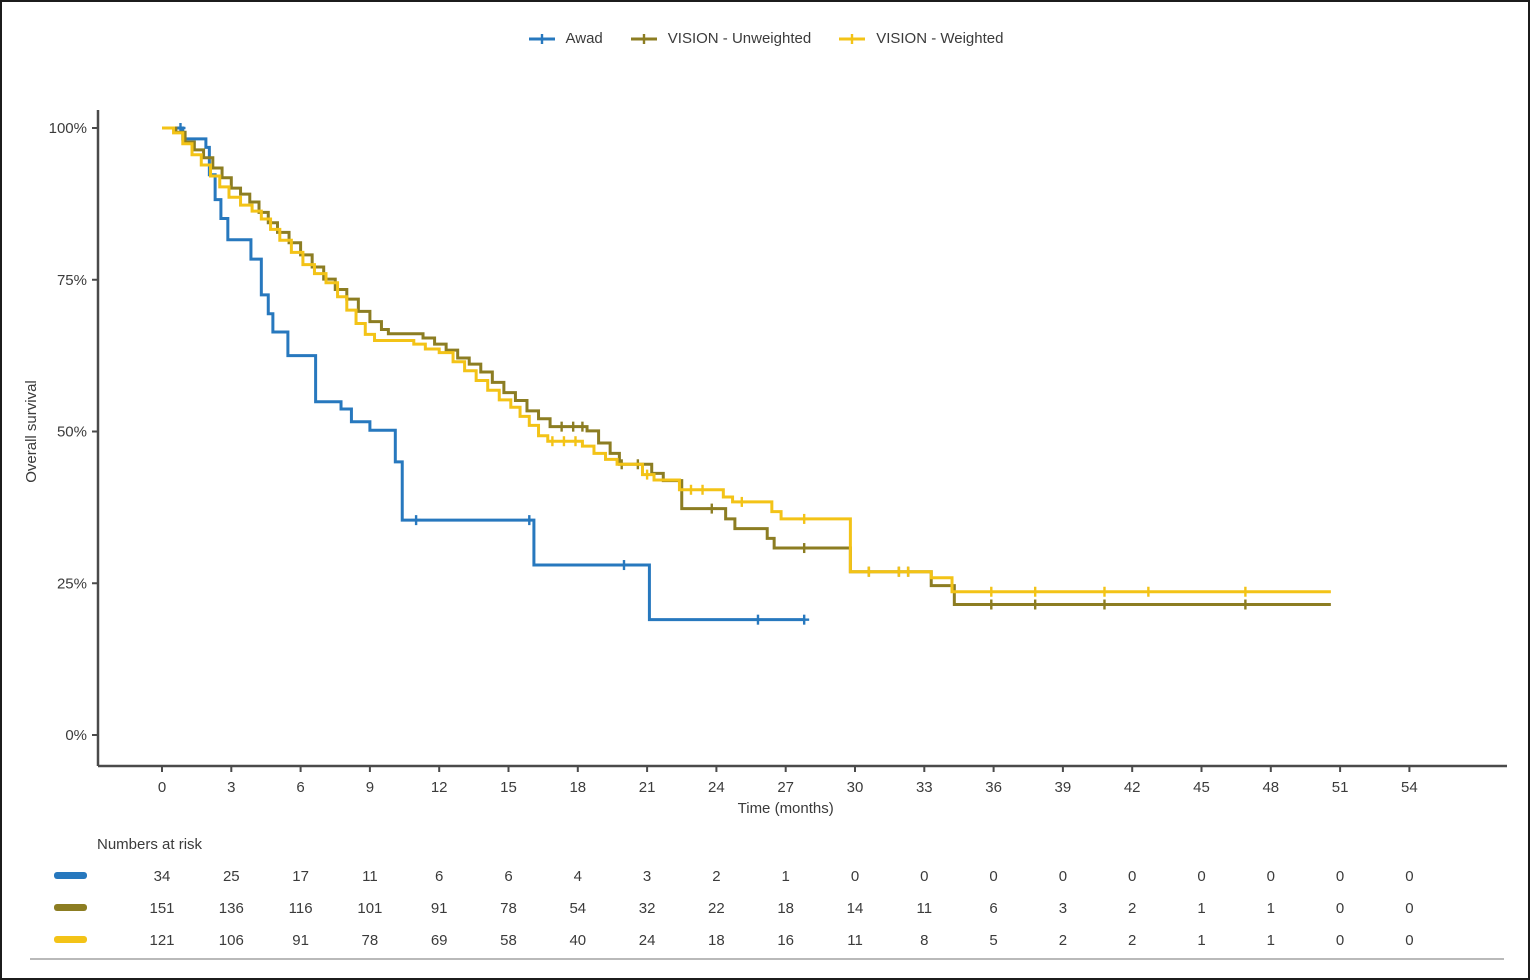 The height and width of the screenshot is (980, 1530). I want to click on risk-count: 151, so click(162, 908).